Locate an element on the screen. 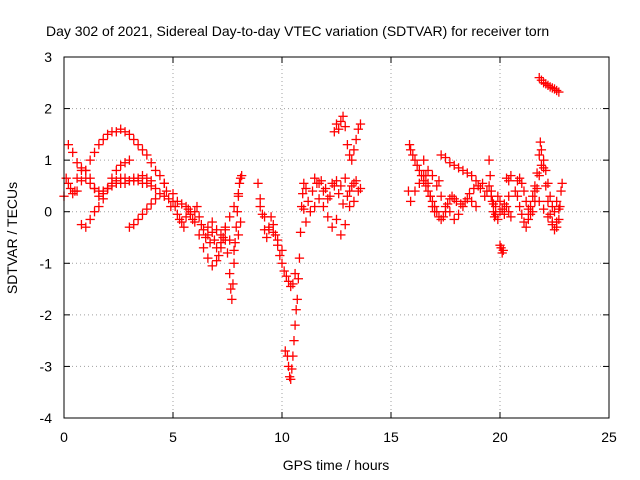 Image resolution: width=640 pixels, height=480 pixels. y-tick-label: 0 is located at coordinates (48, 212).